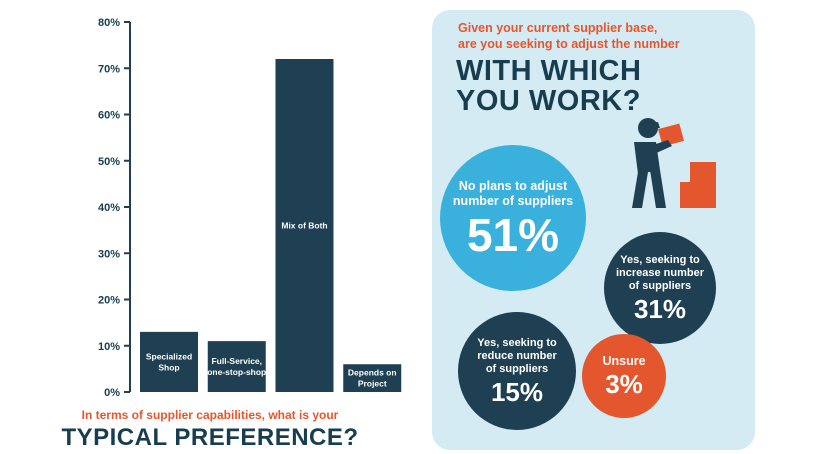  I want to click on bar-label: Mix of Both, so click(304, 226).